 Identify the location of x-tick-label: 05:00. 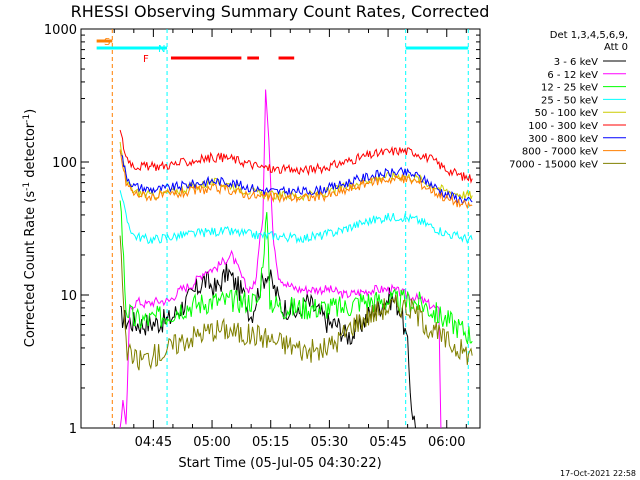
(211, 442).